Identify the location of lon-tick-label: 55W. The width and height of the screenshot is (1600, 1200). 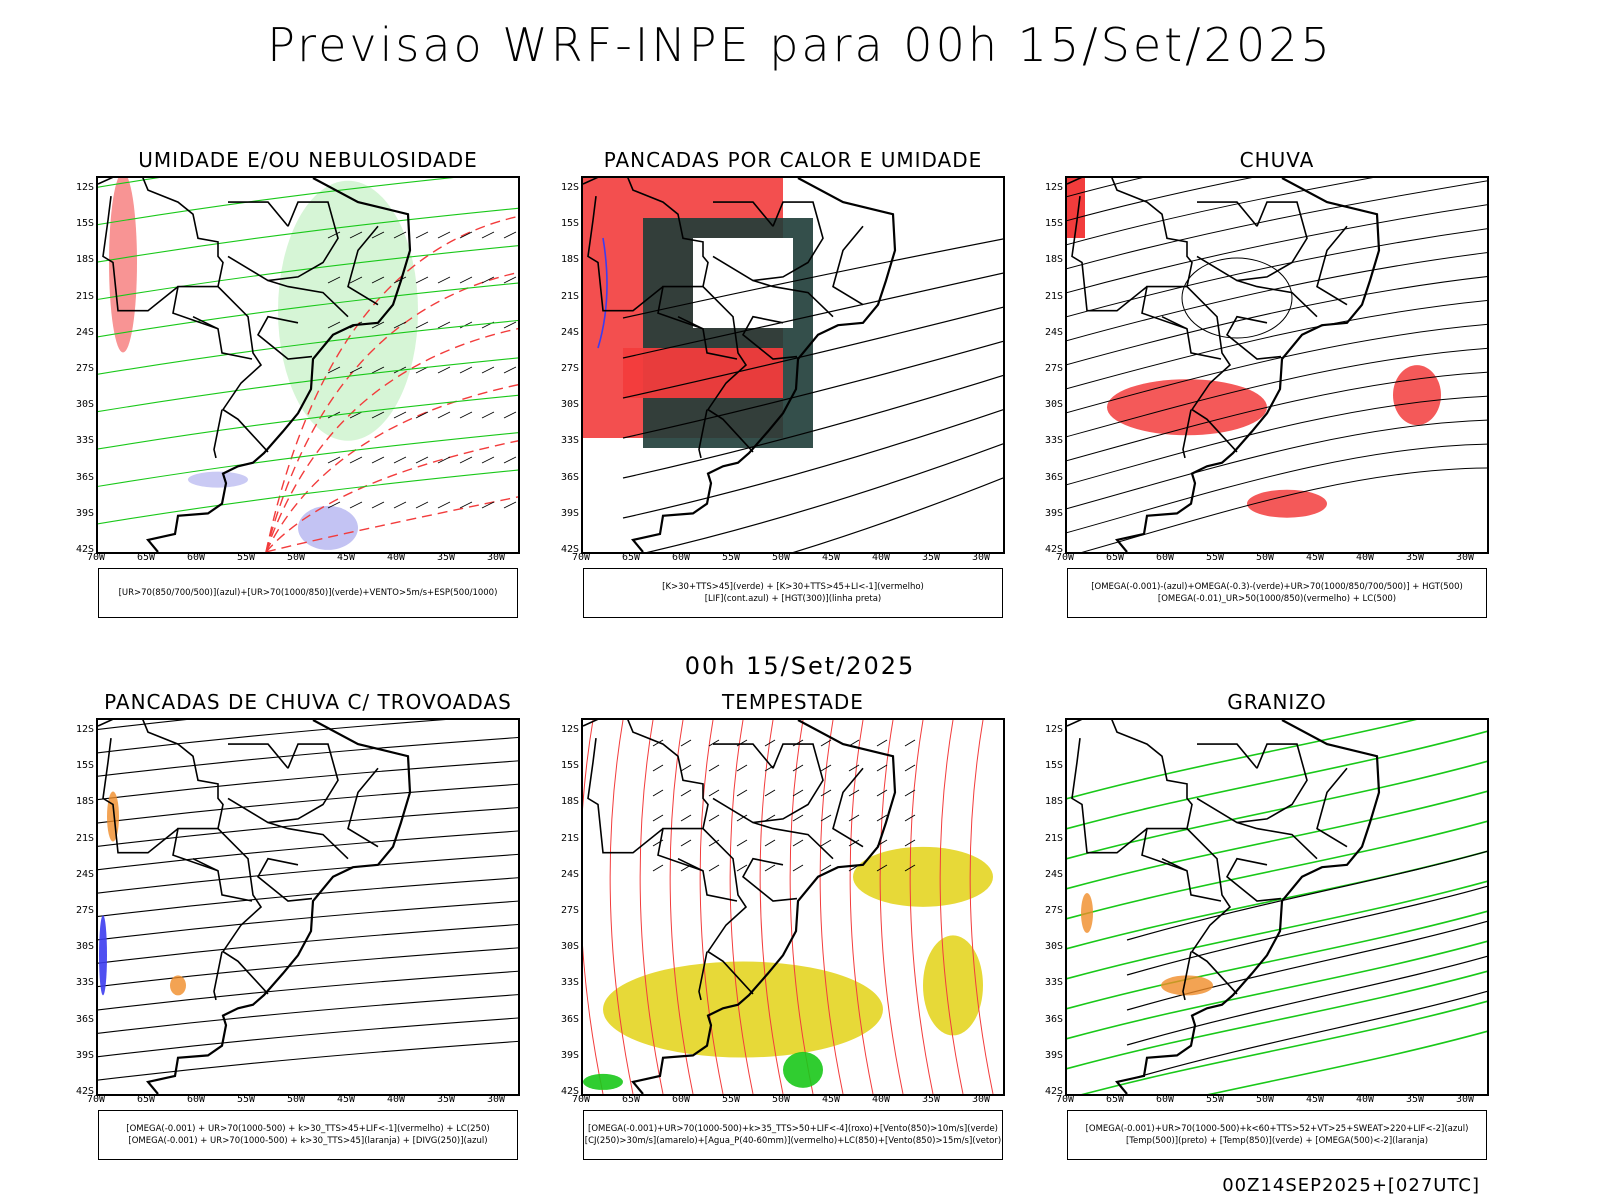
(246, 557).